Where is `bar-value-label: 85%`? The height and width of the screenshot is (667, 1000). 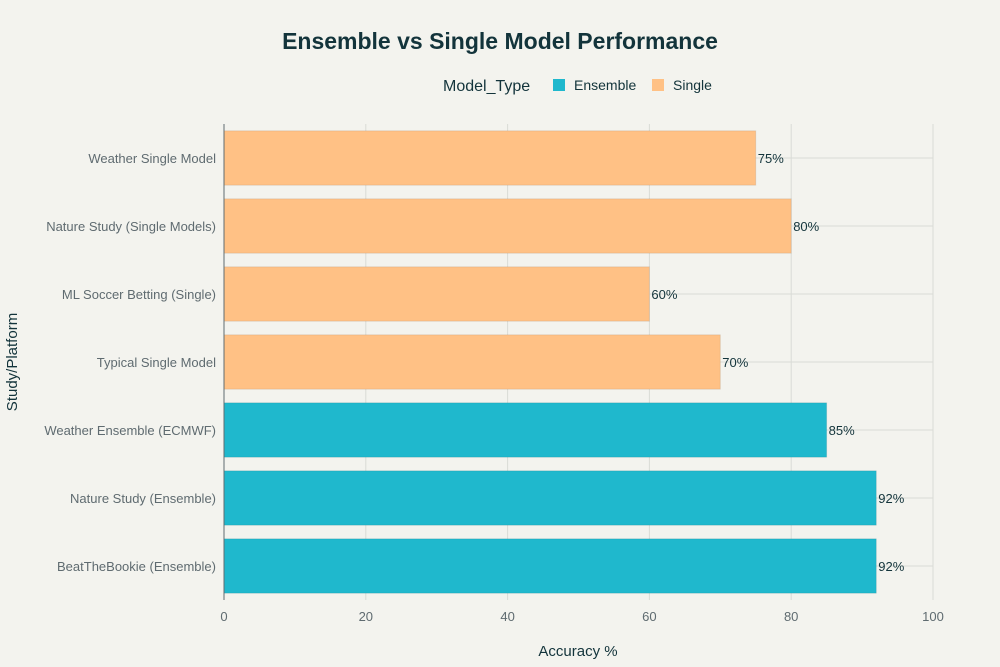 bar-value-label: 85% is located at coordinates (842, 430).